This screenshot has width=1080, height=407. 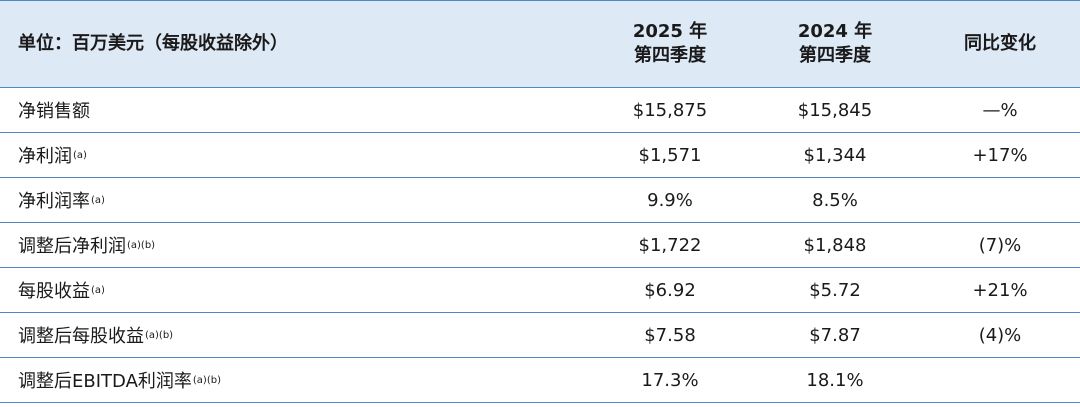 I want to click on change-text: +21%, so click(x=1000, y=290).